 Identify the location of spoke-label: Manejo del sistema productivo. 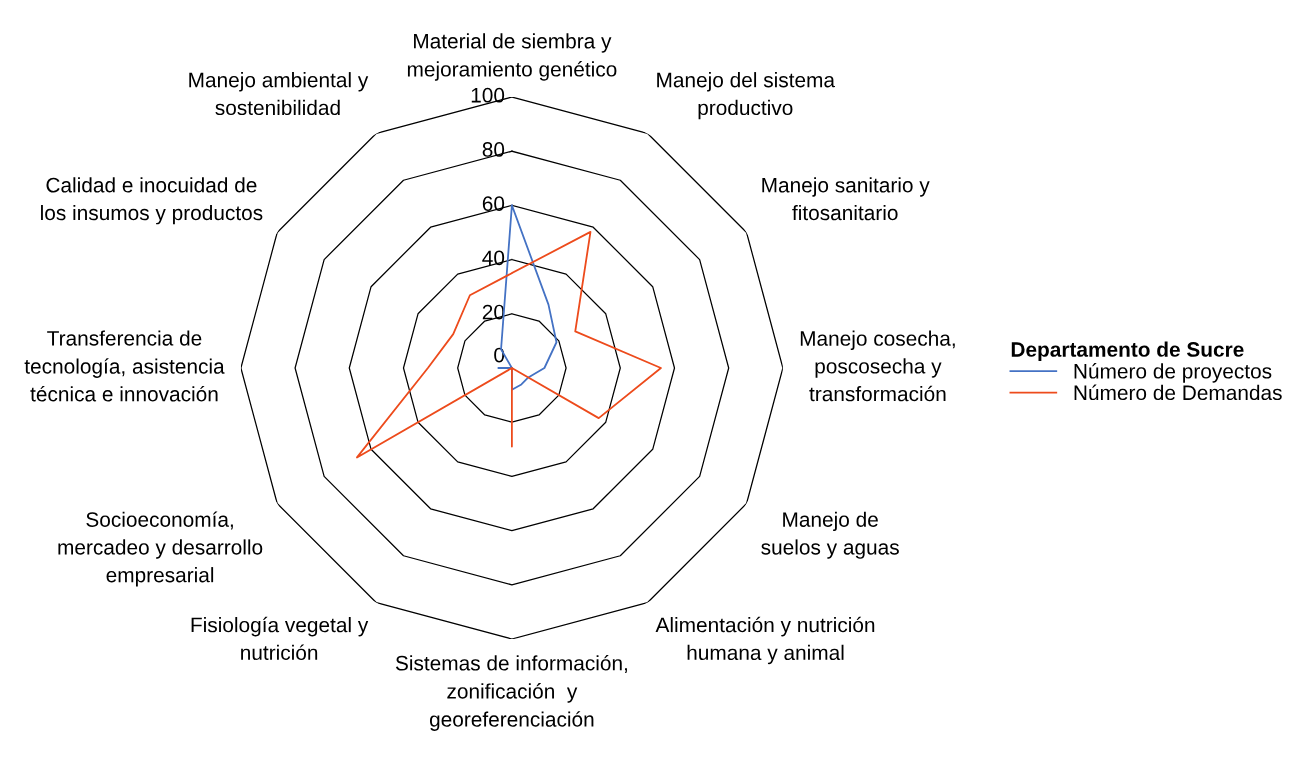
(746, 96).